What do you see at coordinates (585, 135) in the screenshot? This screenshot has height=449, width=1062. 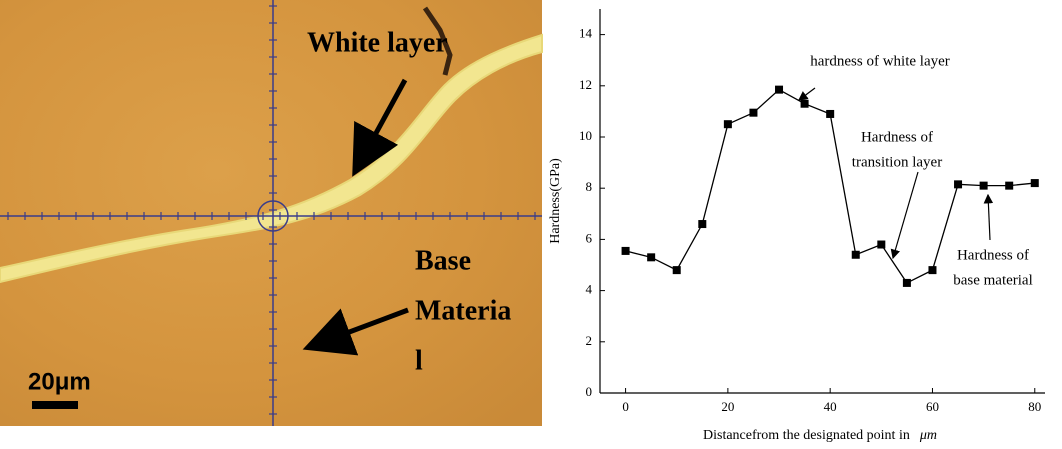 I see `y-tick-label: 10` at bounding box center [585, 135].